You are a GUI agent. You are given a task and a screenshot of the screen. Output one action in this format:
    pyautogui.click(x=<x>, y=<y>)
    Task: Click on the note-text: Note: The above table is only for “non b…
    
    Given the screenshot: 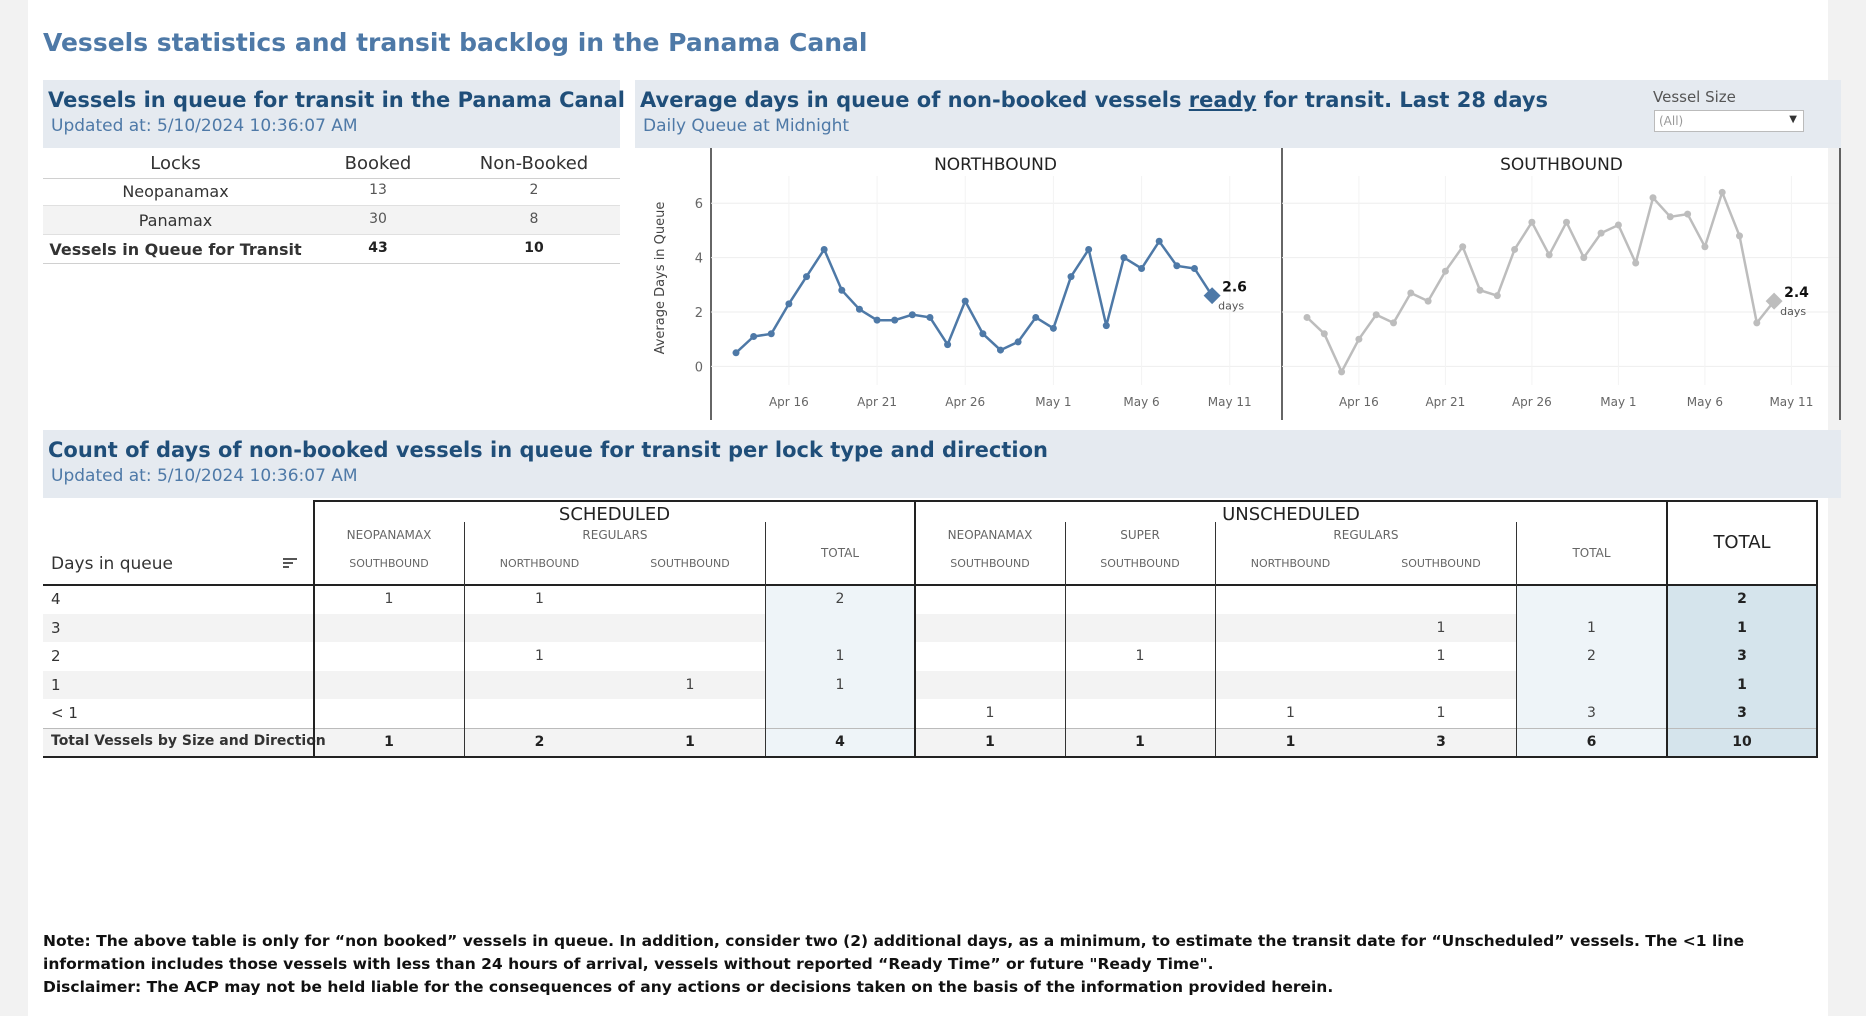 What is the action you would take?
    pyautogui.click(x=894, y=952)
    